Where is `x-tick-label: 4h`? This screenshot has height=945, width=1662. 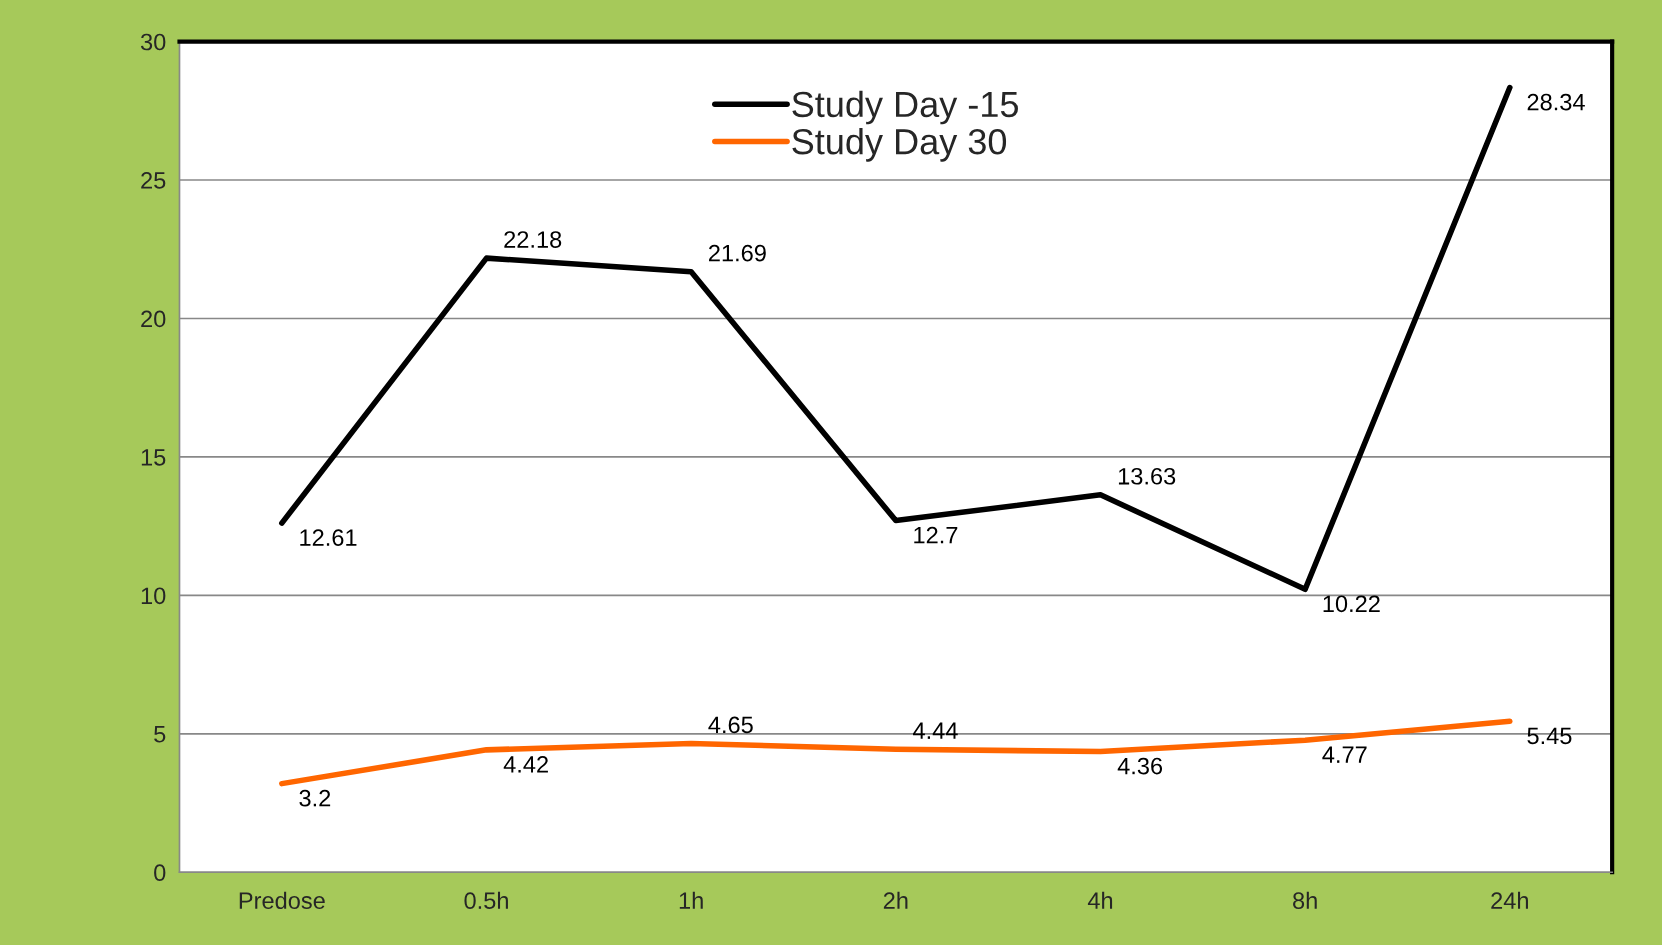 x-tick-label: 4h is located at coordinates (1100, 900).